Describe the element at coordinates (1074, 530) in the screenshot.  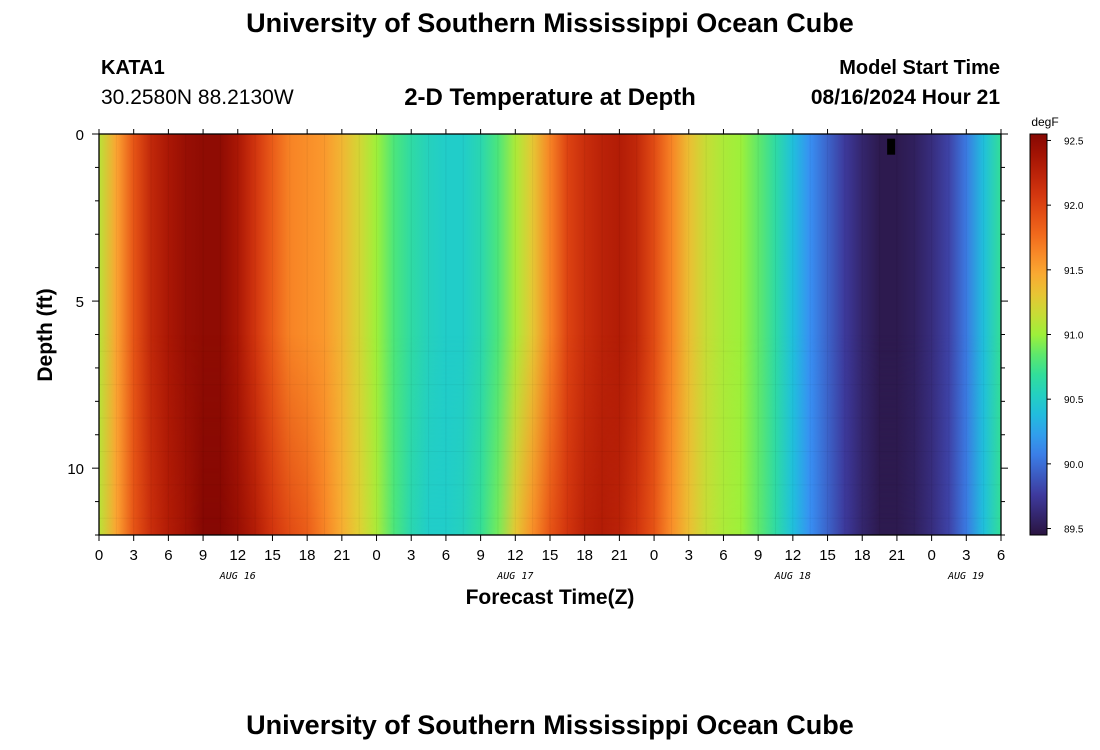
I see `colorbar-tick-label: 89.5` at that location.